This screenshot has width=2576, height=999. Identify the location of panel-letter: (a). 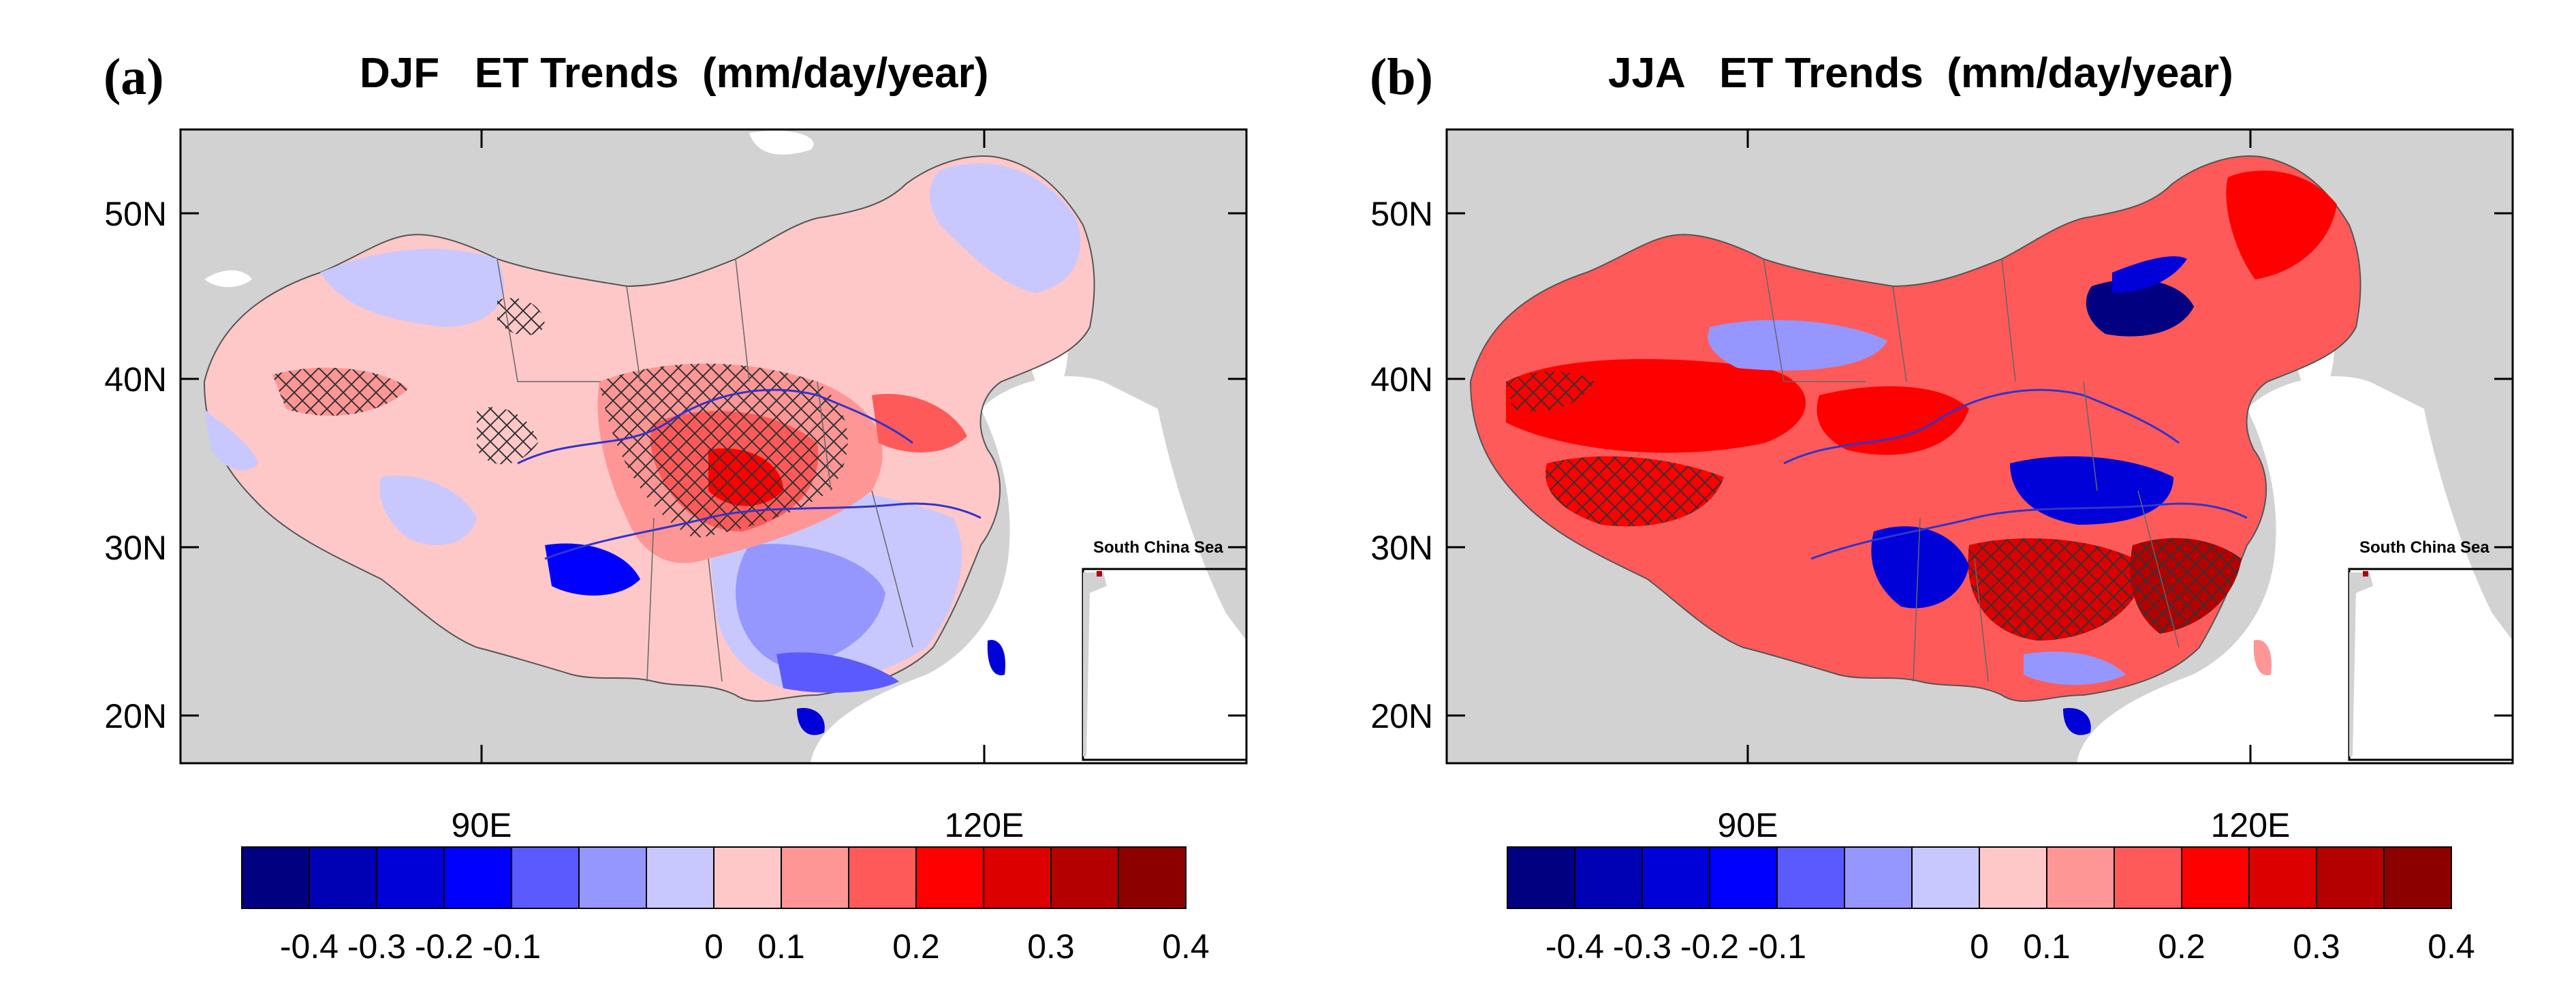
(134, 77).